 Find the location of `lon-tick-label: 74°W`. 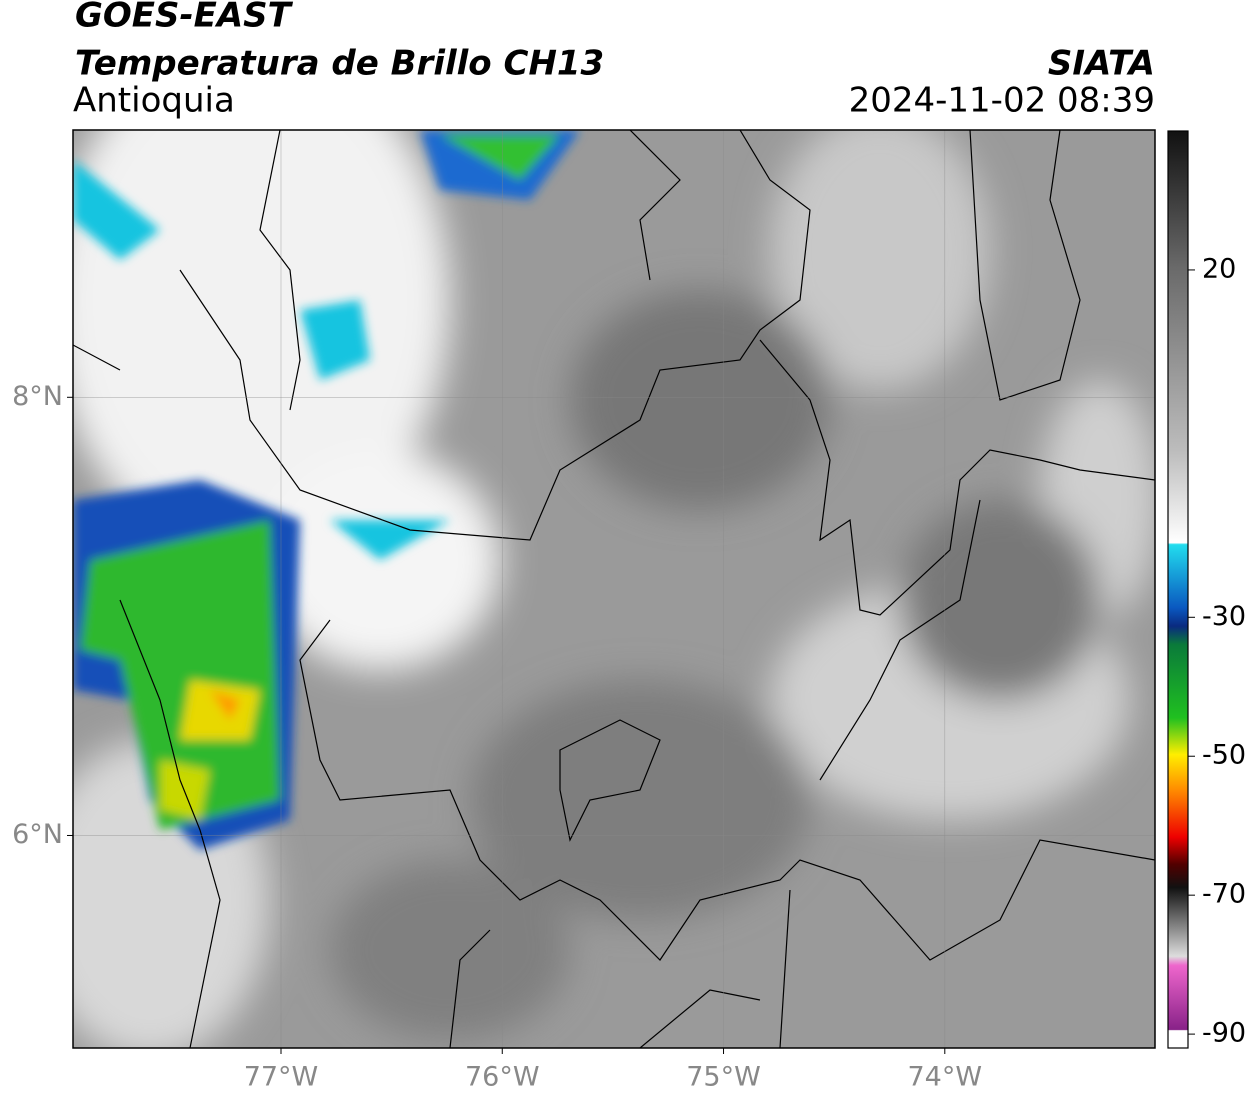

lon-tick-label: 74°W is located at coordinates (945, 1077).